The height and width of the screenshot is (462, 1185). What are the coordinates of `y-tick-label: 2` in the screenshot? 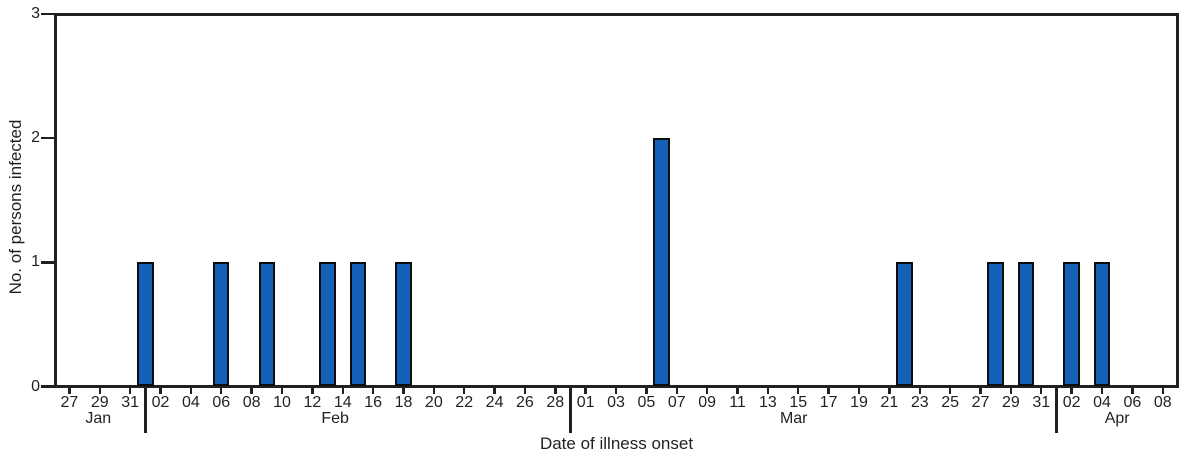 It's located at (35, 138).